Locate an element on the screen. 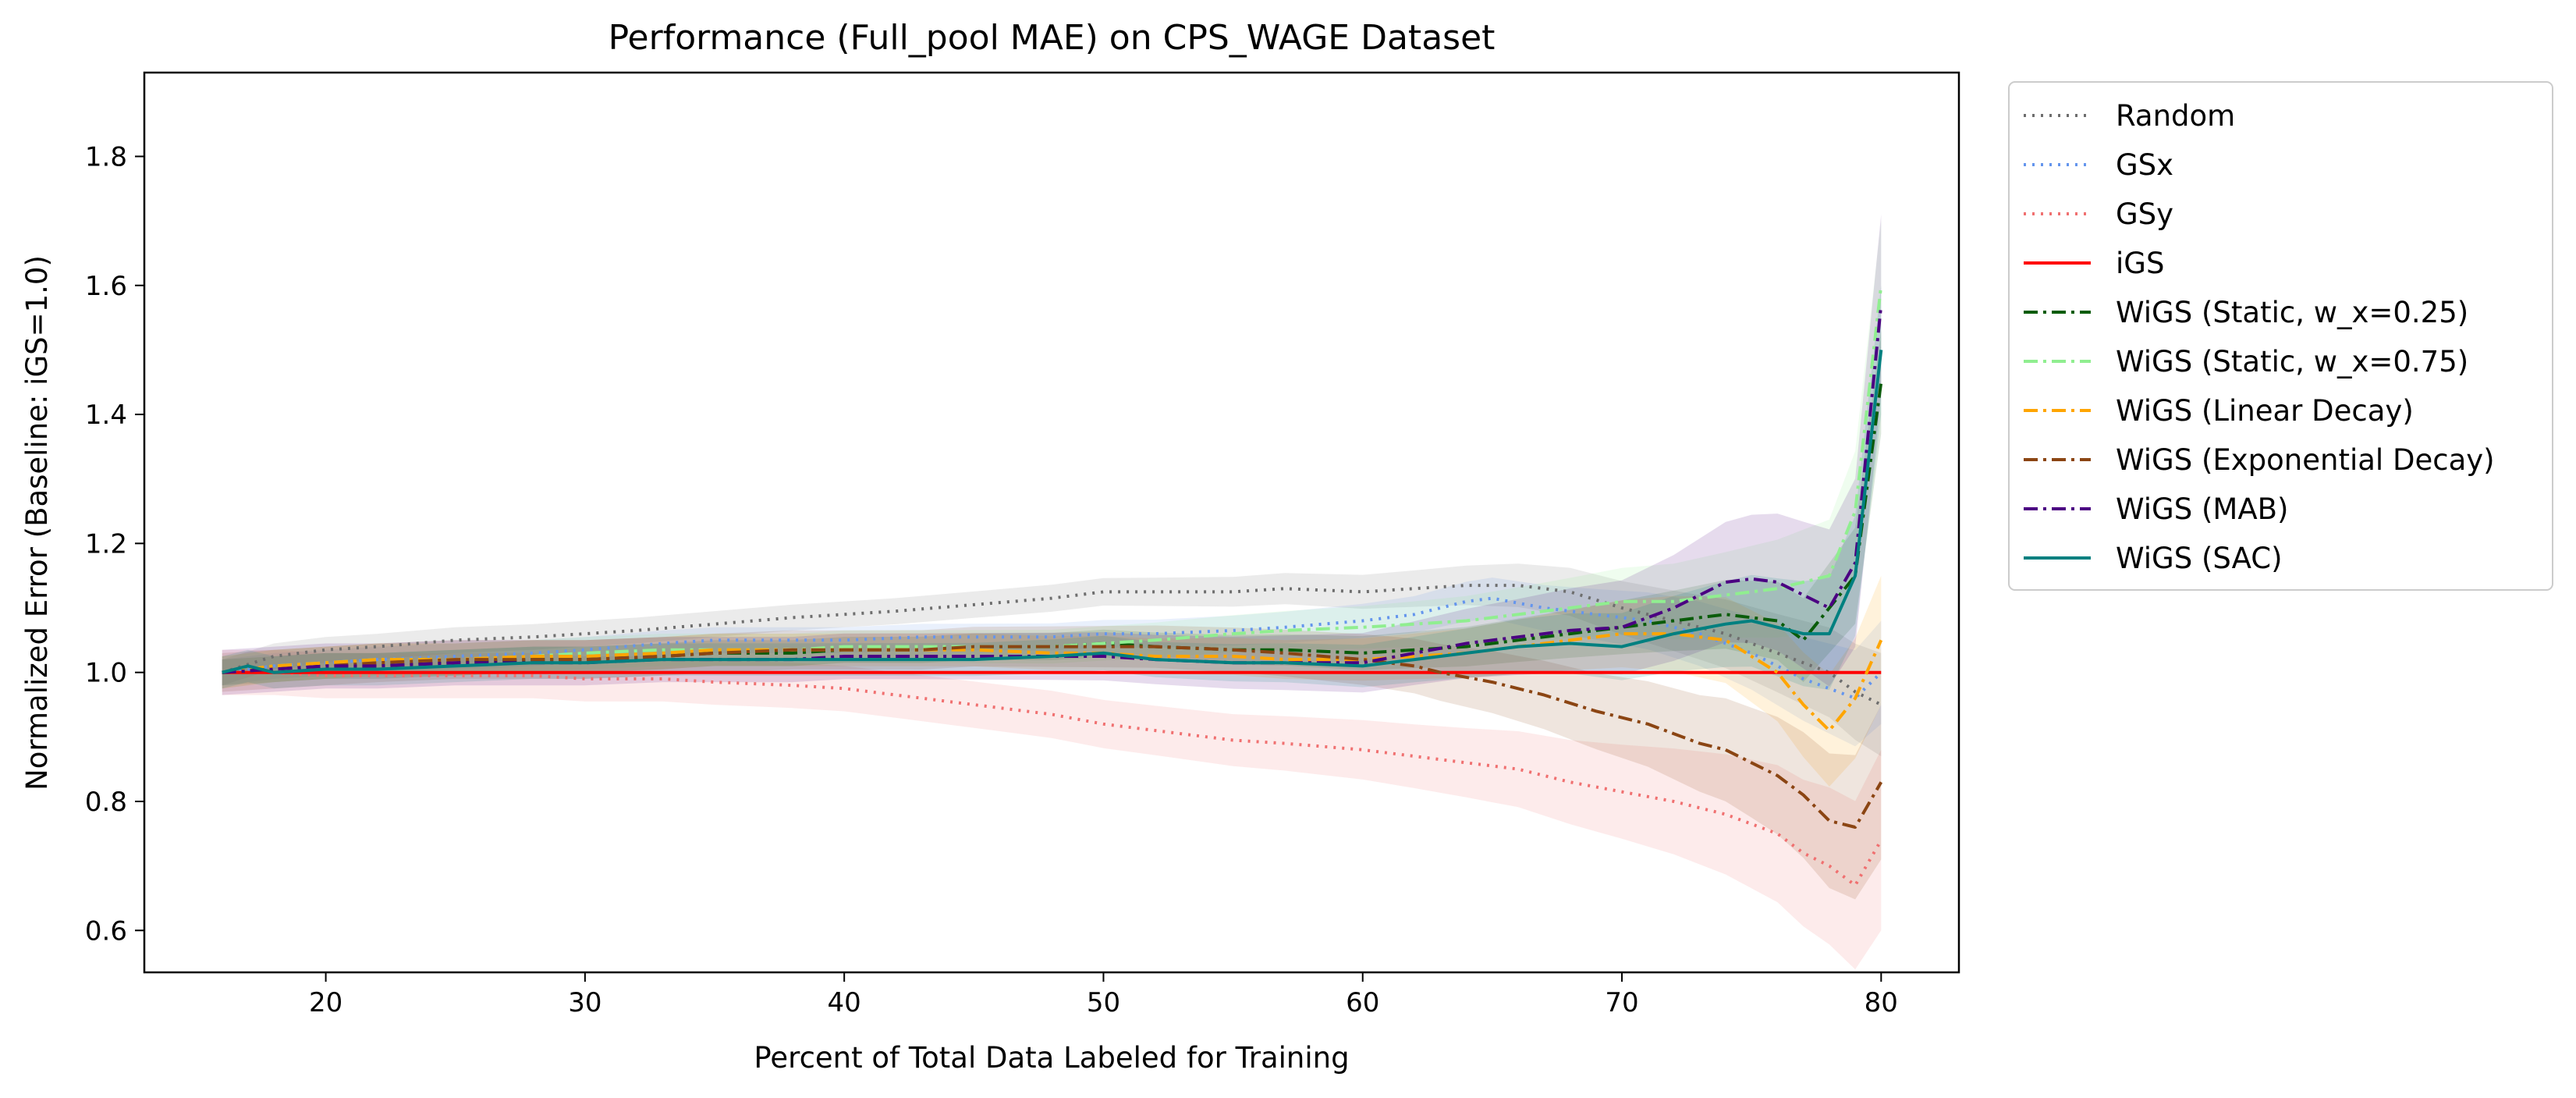  legend-frame is located at coordinates (2280, 336).